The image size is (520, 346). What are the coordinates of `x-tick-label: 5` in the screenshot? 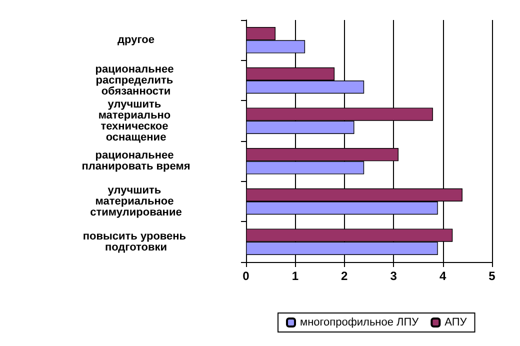 It's located at (492, 276).